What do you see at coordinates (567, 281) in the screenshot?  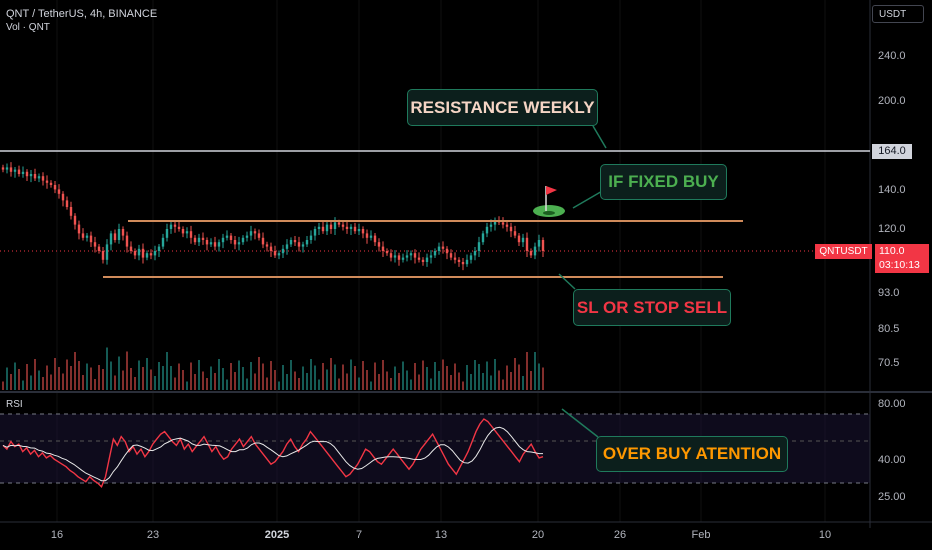 I see `callout-pointer-sl` at bounding box center [567, 281].